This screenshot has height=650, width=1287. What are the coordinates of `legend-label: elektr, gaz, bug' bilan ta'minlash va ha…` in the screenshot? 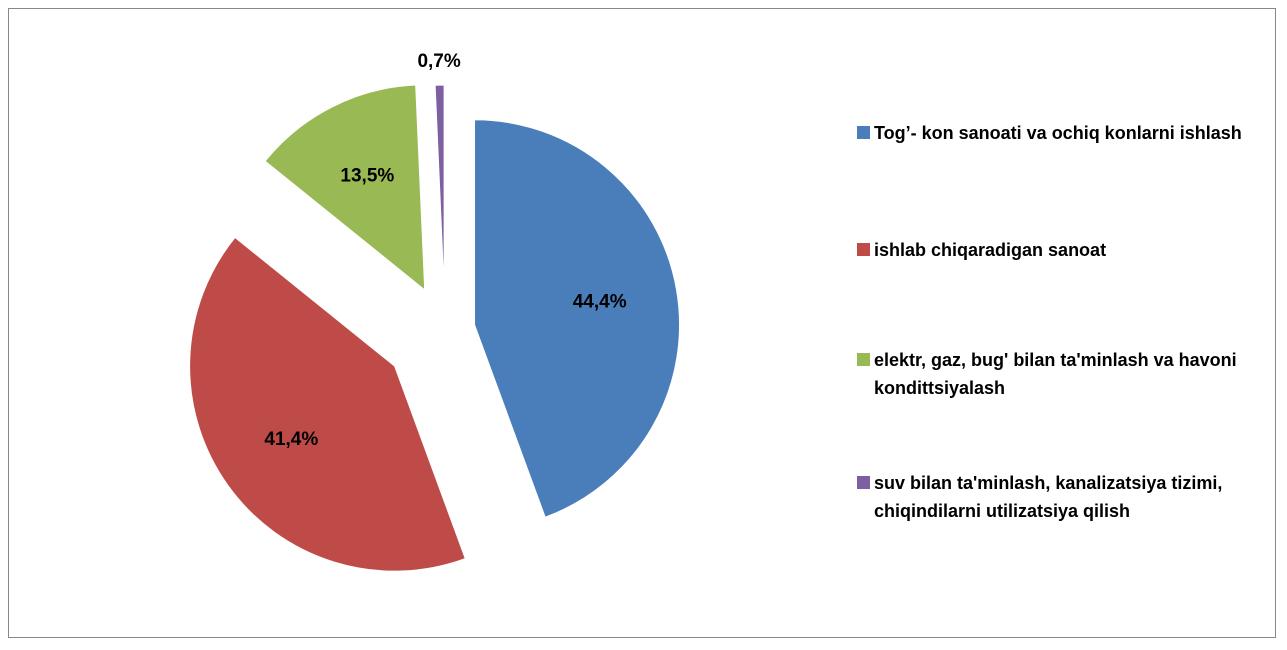 It's located at (1055, 374).